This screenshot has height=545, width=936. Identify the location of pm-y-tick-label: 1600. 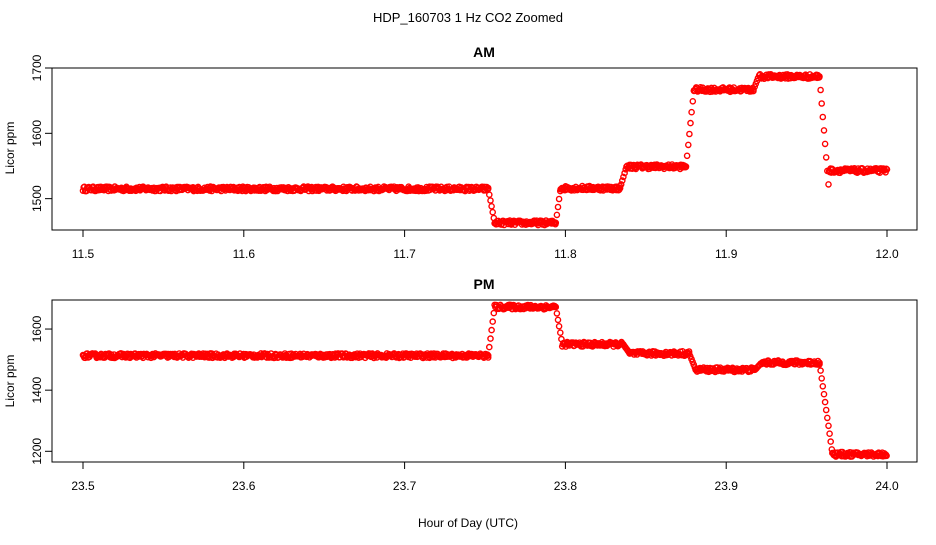
(37, 328).